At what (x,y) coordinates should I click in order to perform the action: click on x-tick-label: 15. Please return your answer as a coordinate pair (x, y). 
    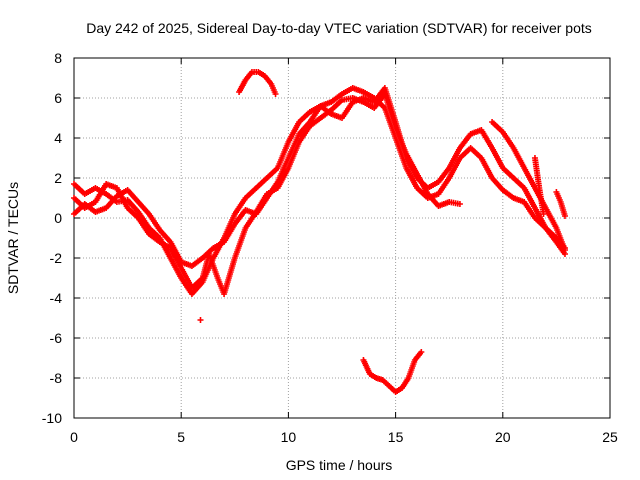
    Looking at the image, I should click on (396, 437).